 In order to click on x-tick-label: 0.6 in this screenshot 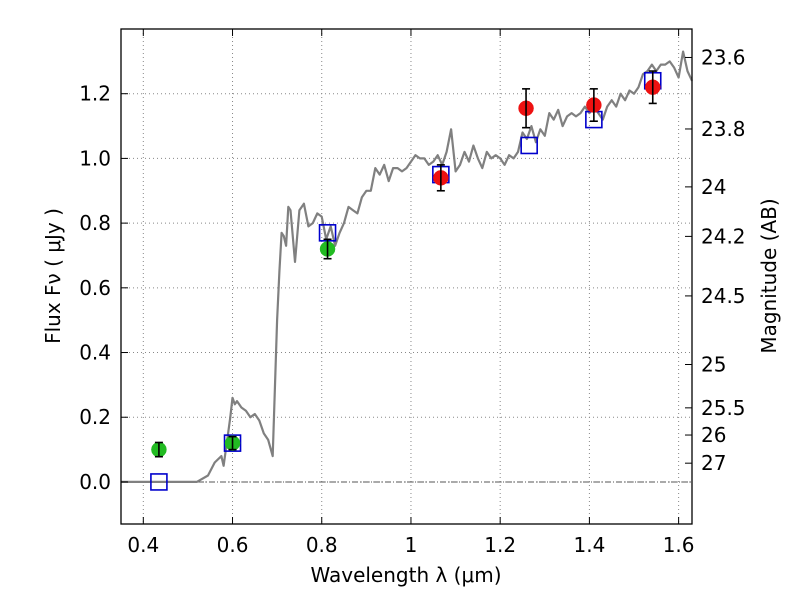, I will do `click(233, 545)`.